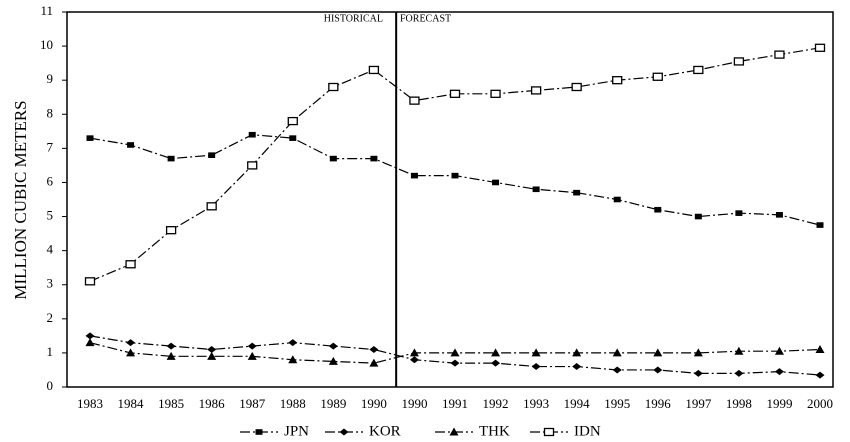  Describe the element at coordinates (50, 351) in the screenshot. I see `y-tick-label: 1` at that location.